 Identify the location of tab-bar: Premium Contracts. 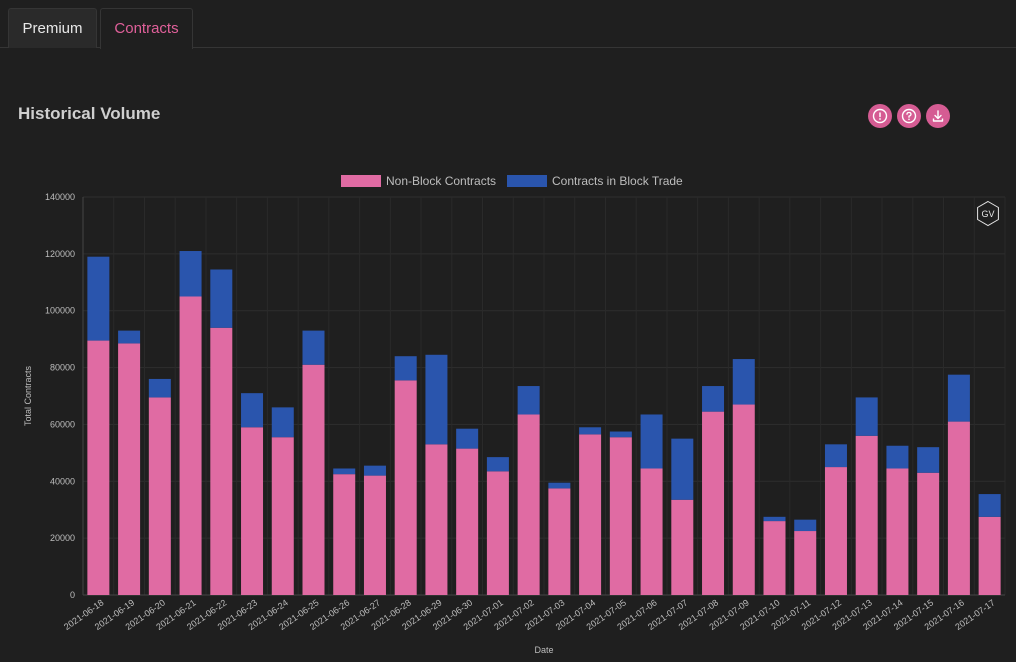
(508, 24).